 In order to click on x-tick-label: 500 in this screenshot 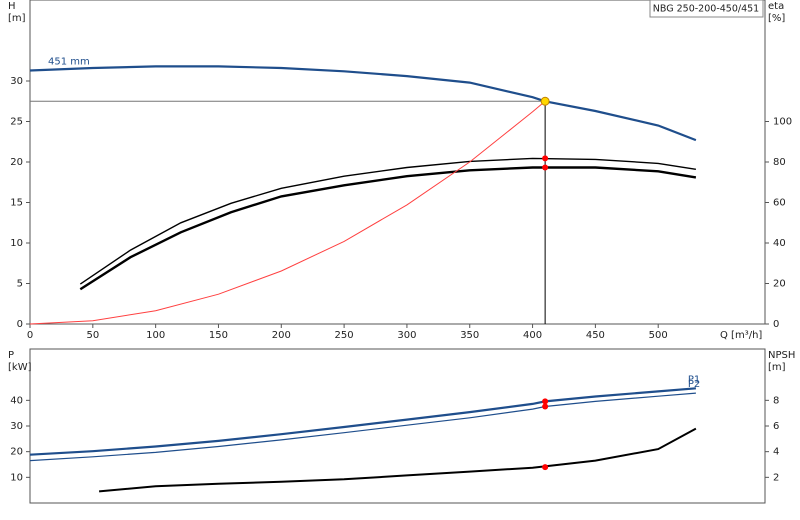, I will do `click(658, 335)`.